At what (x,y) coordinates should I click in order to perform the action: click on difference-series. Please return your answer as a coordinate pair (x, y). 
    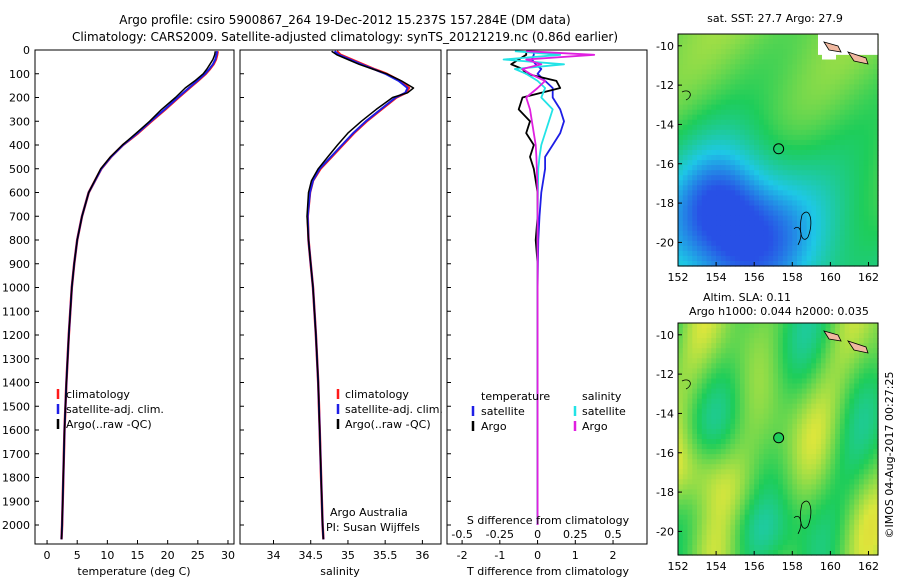
    Looking at the image, I should click on (549, 287).